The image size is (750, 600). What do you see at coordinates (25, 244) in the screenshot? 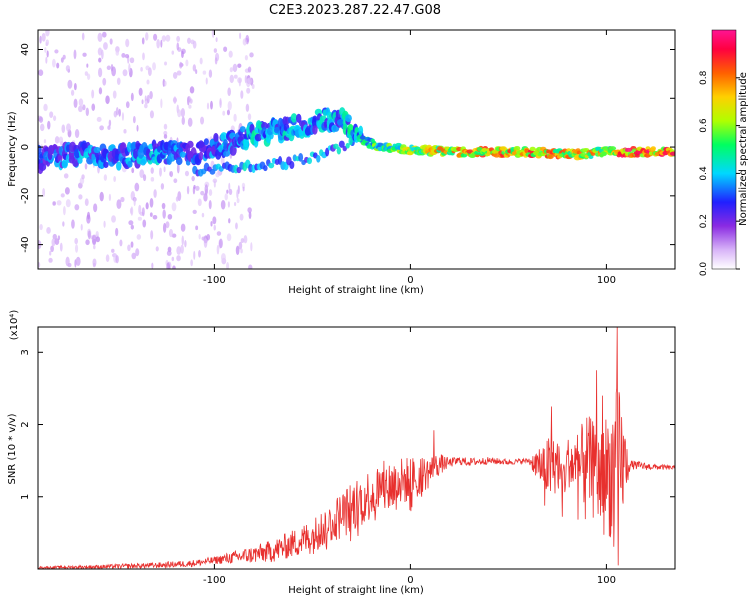
I see `y-tick-label: -40` at bounding box center [25, 244].